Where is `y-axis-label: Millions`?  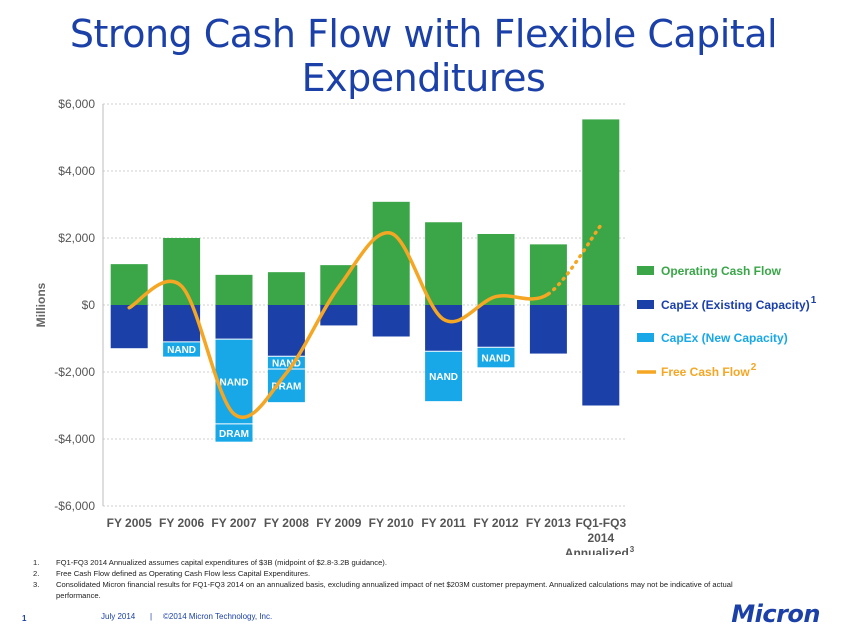
y-axis-label: Millions is located at coordinates (41, 304).